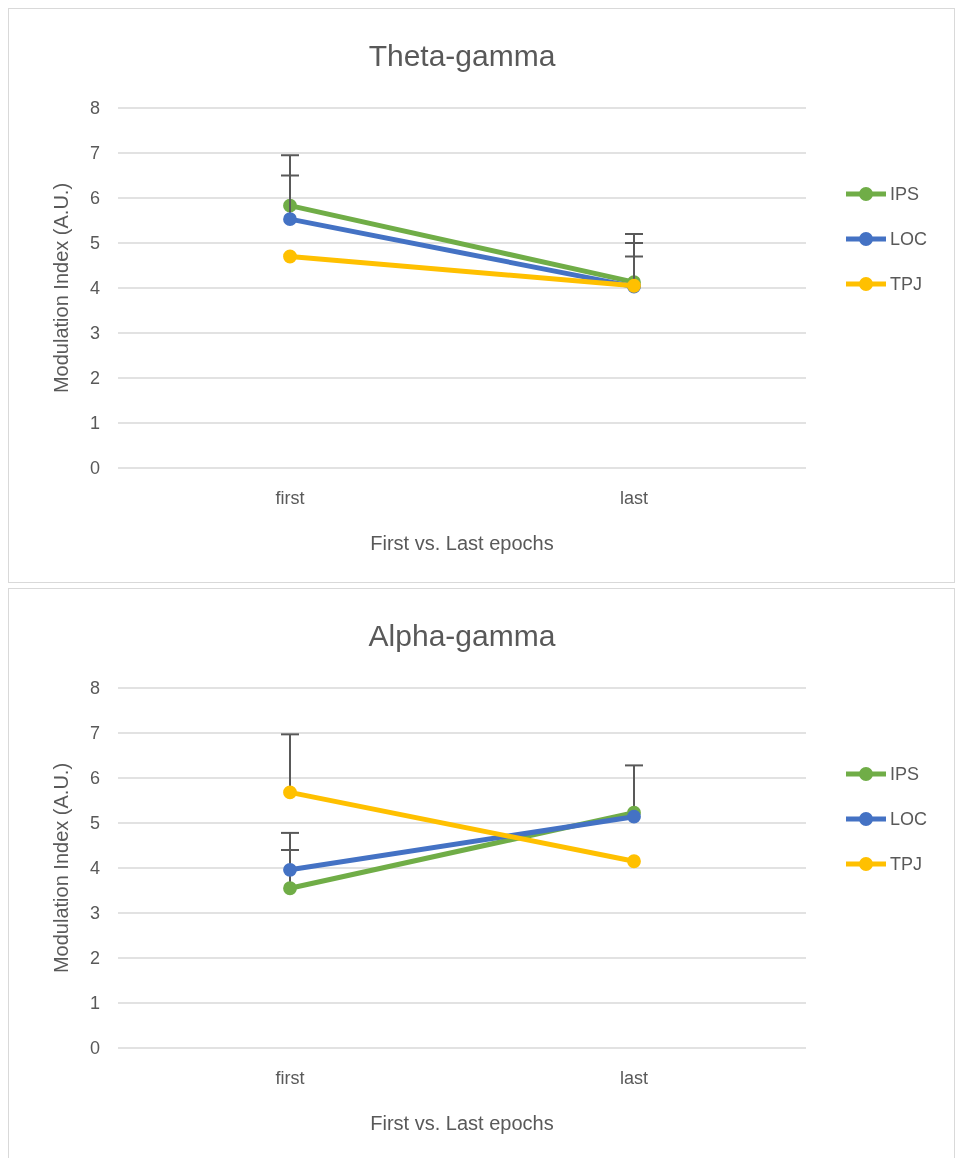  Describe the element at coordinates (462, 55) in the screenshot. I see `chart-title: Theta-gamma` at that location.